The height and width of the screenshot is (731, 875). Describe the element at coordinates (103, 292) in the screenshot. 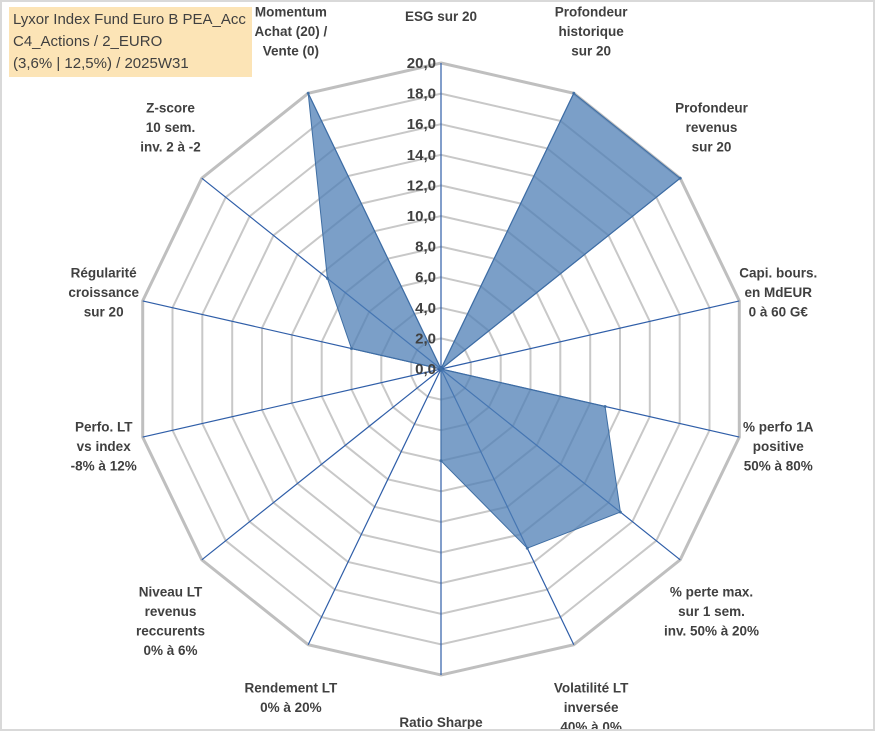

I see `axis-label: croissance` at that location.